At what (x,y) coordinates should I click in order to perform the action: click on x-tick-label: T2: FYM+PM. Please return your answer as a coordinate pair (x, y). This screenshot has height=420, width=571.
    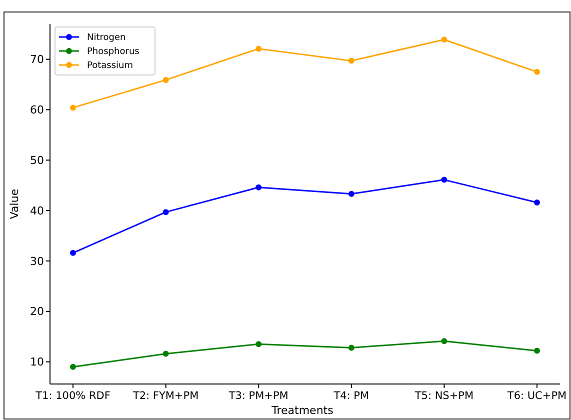
    Looking at the image, I should click on (165, 396).